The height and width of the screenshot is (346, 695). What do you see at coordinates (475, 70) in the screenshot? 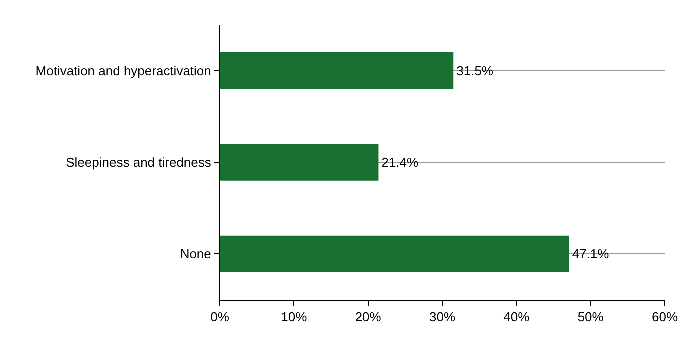
I see `data-label: 31.5%` at bounding box center [475, 70].